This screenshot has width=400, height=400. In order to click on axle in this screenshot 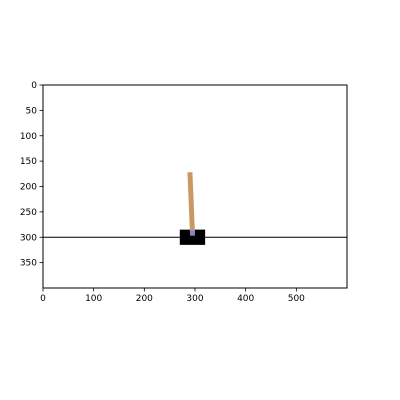, I will do `click(192, 233)`.